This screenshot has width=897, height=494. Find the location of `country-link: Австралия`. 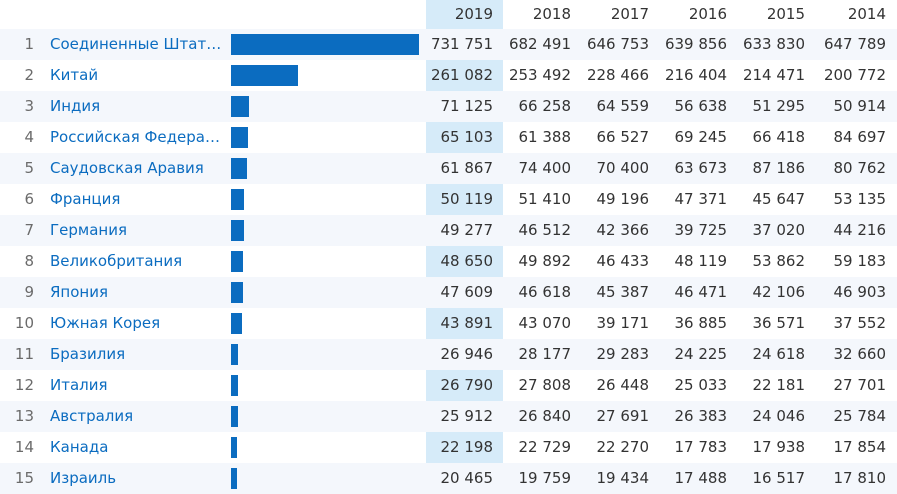

country-link: Австралия is located at coordinates (92, 416).